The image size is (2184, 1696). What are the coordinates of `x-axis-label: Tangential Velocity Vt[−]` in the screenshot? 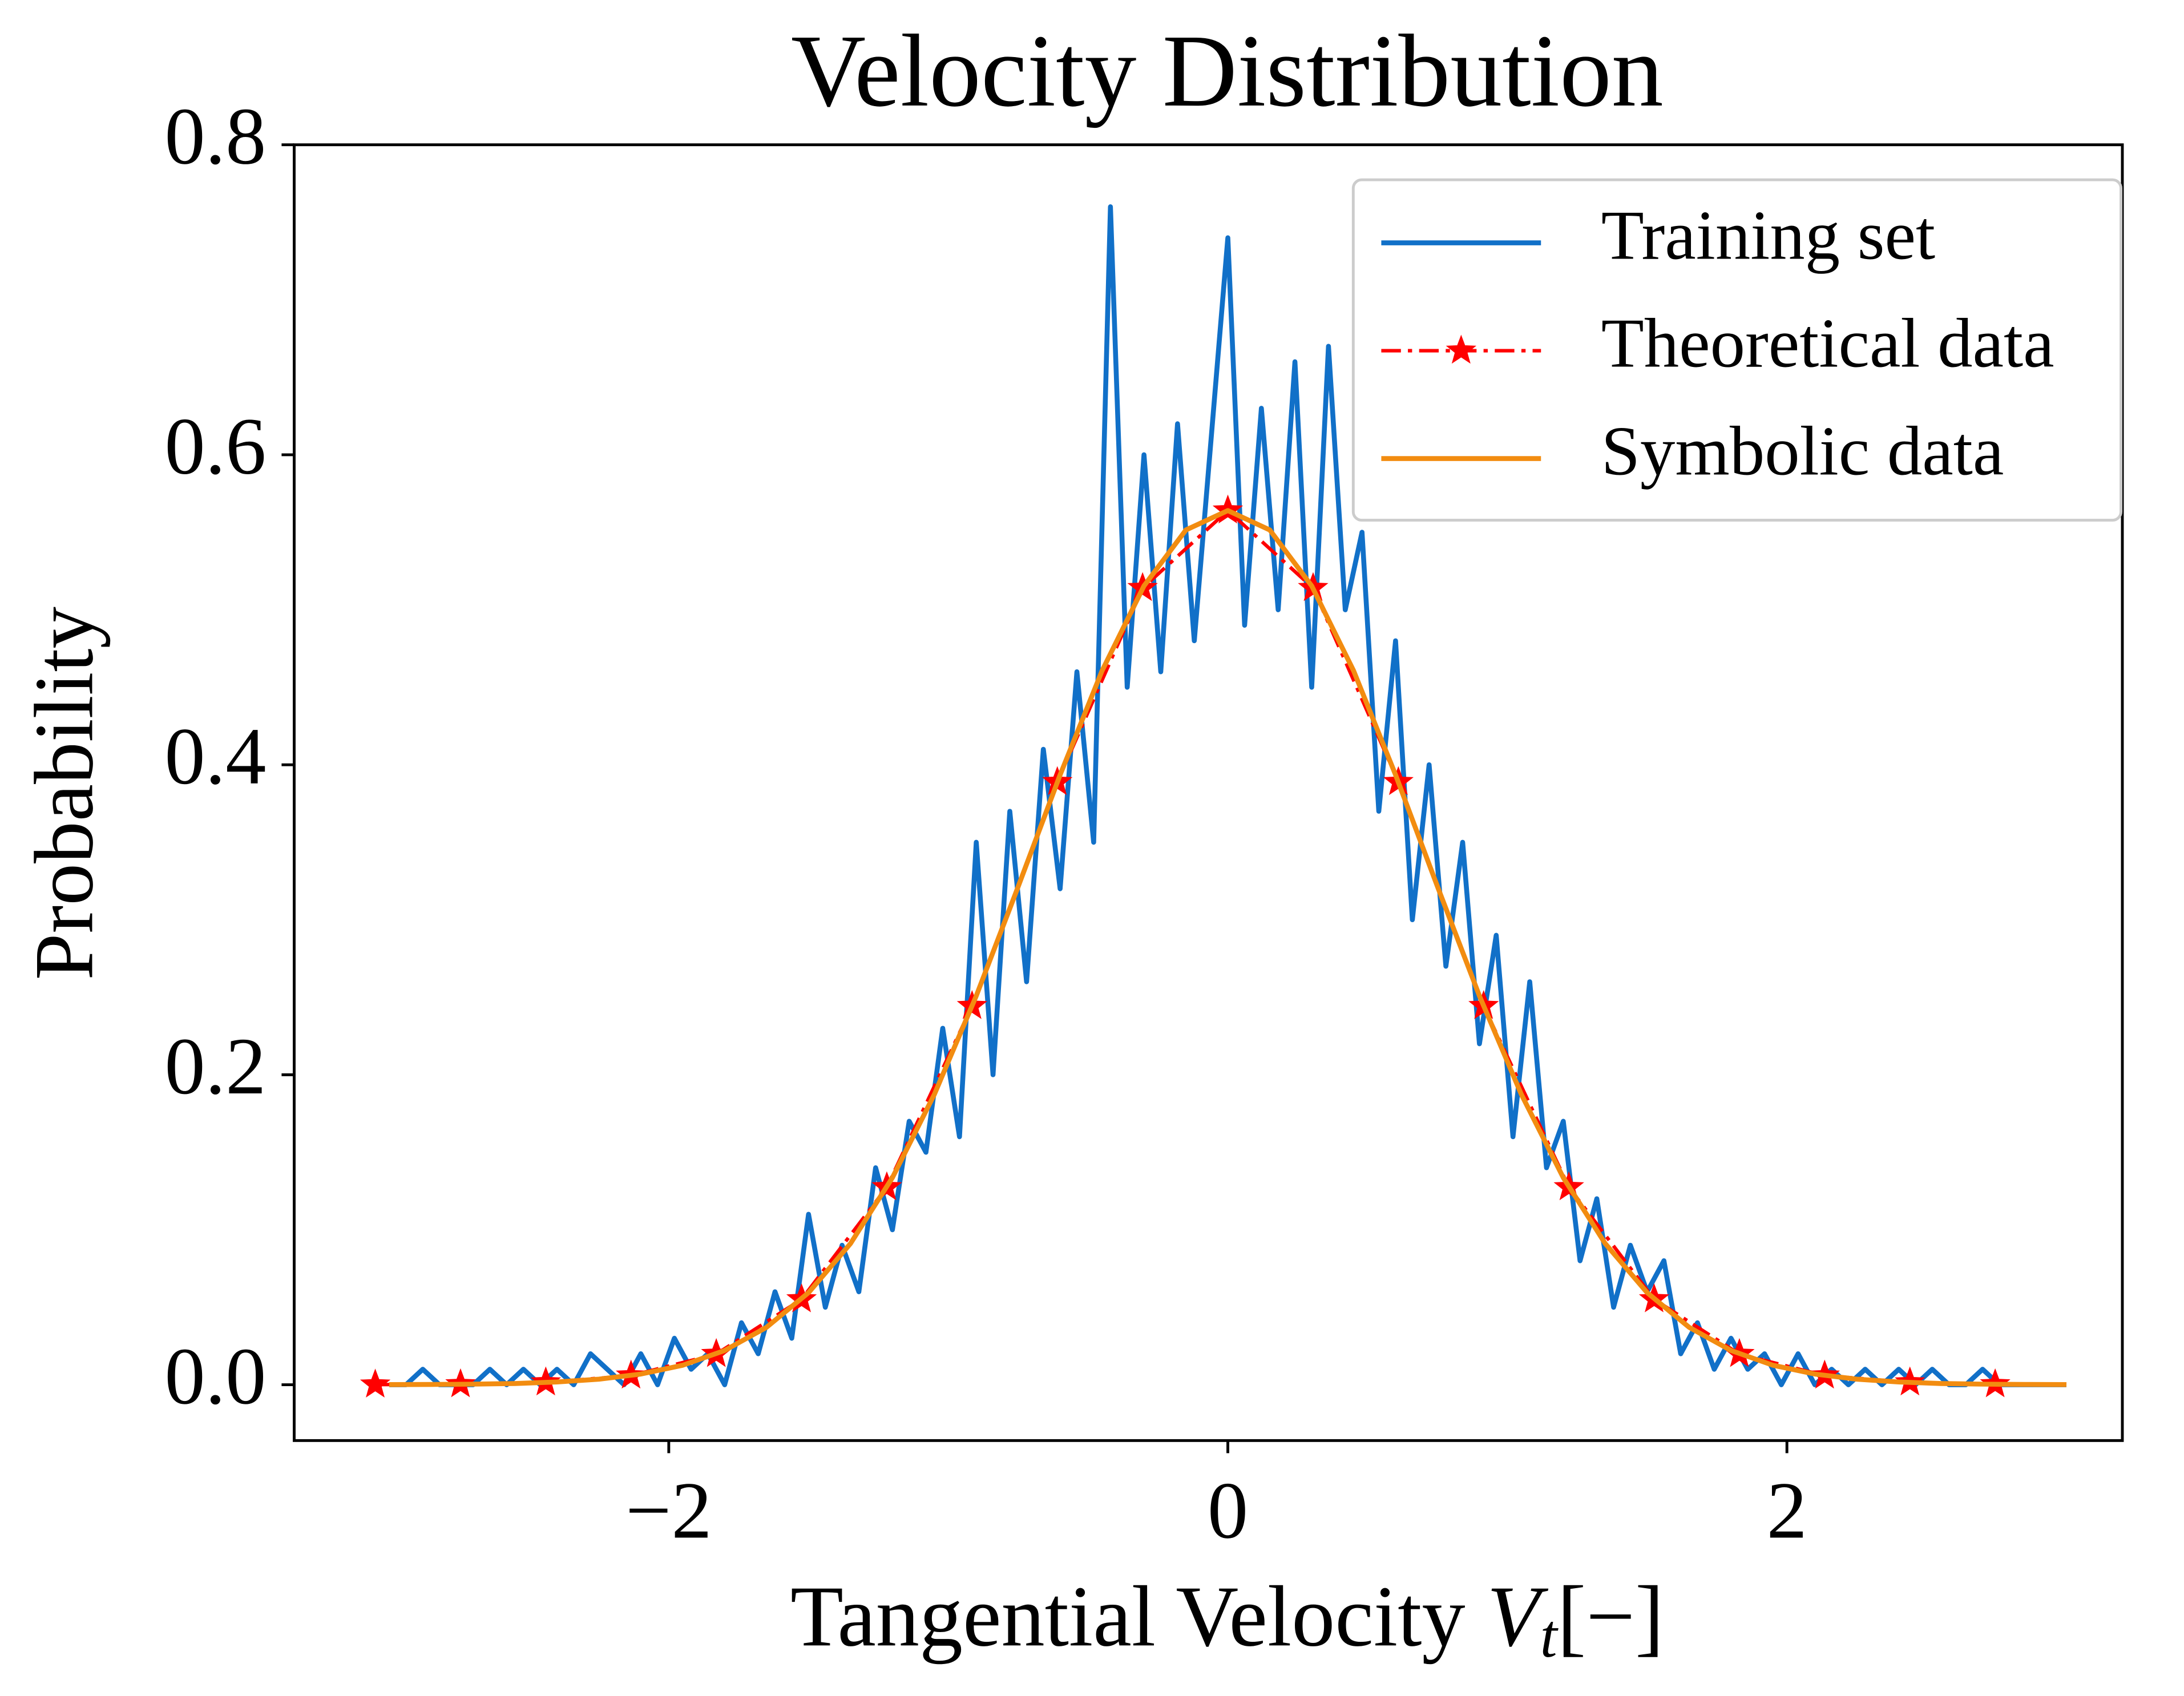 It's located at (1227, 1619).